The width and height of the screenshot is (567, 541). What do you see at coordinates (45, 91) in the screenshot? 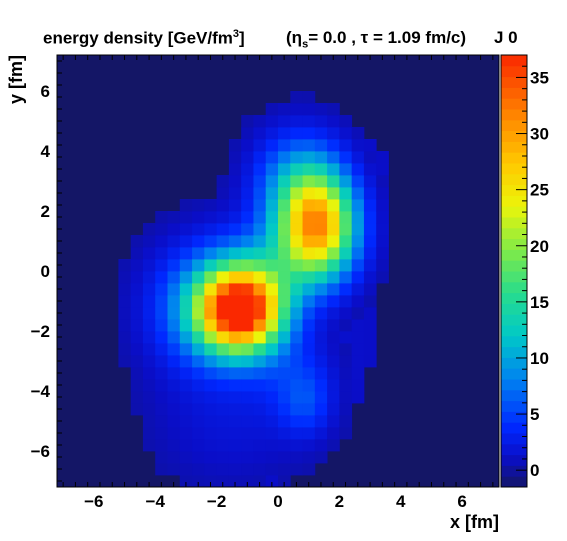
I see `y-tick-label: 6` at bounding box center [45, 91].